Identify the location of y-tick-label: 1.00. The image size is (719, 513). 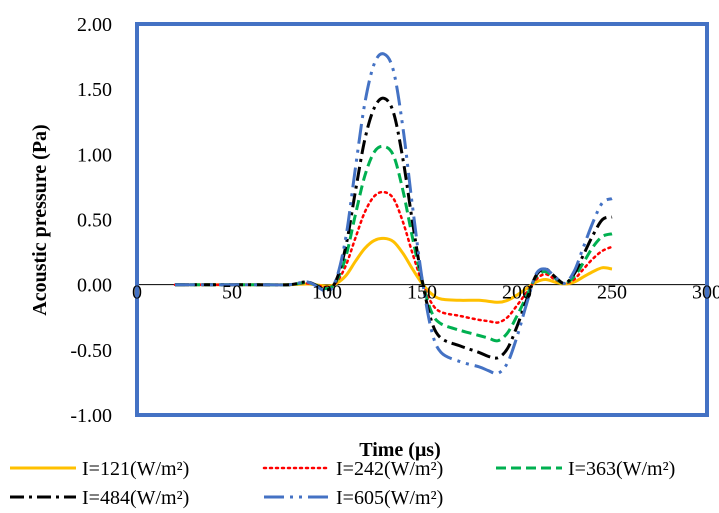
(94, 155).